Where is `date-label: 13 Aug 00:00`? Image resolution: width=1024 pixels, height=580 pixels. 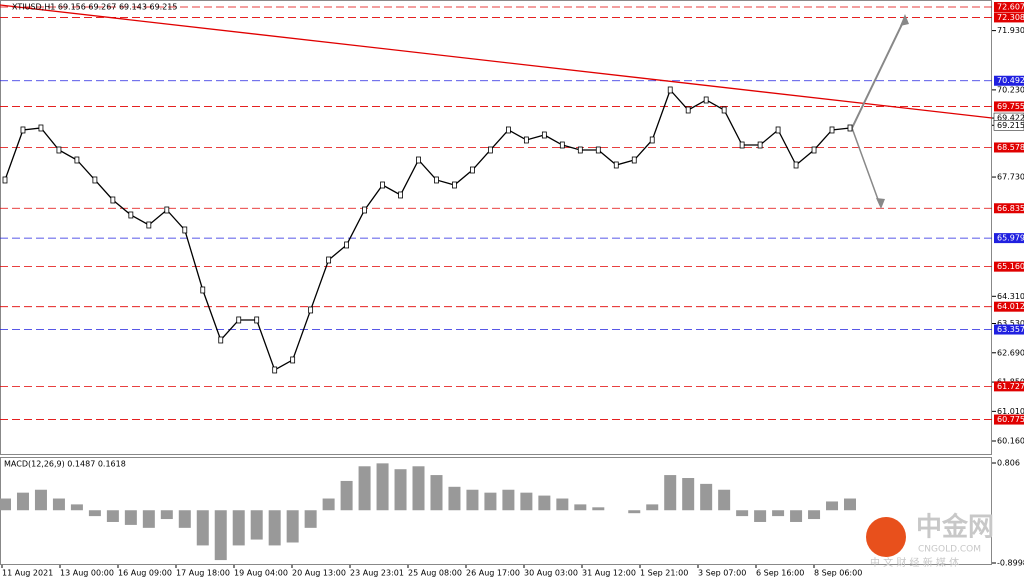
date-label: 13 Aug 00:00 is located at coordinates (87, 573).